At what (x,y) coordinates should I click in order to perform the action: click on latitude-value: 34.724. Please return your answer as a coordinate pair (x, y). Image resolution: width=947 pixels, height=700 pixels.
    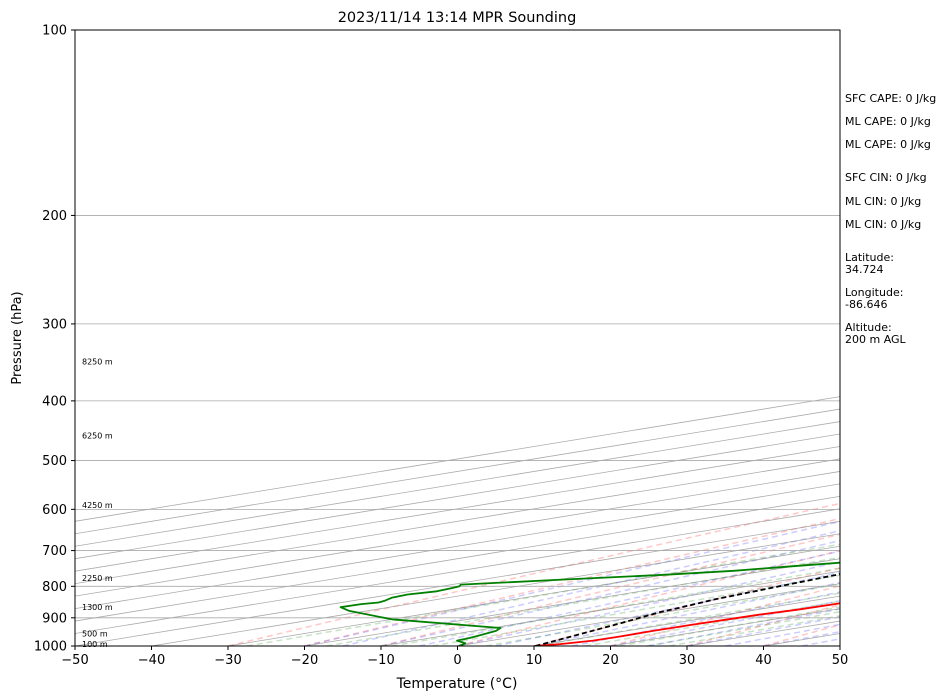
    Looking at the image, I should click on (864, 269).